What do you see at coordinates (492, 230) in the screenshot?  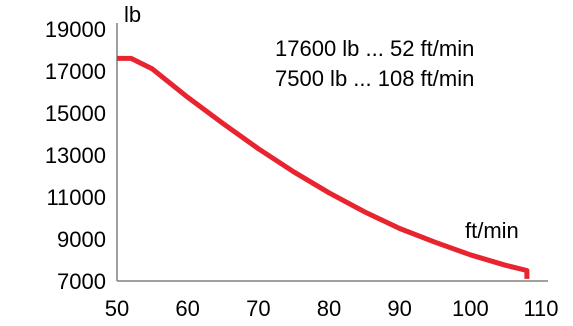 I see `x-axis-unit: ft/min` at bounding box center [492, 230].